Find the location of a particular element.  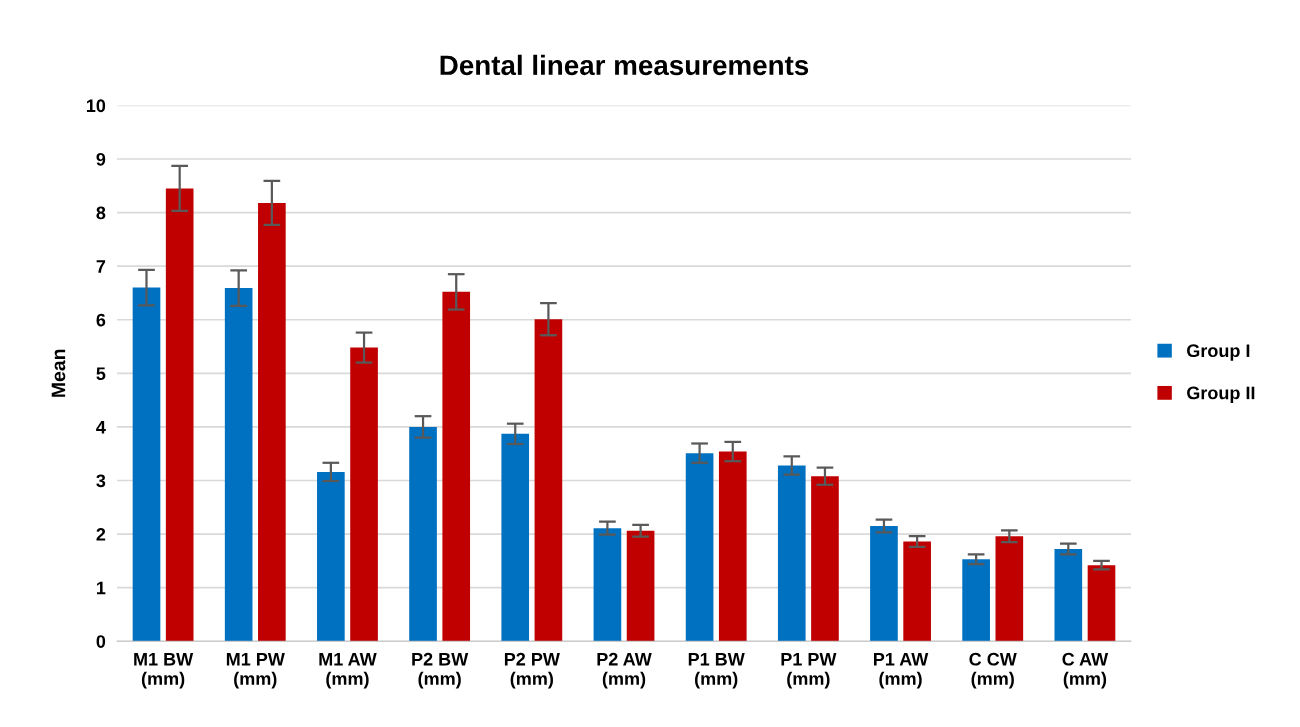

y-tick-label: 2 is located at coordinates (101, 534).